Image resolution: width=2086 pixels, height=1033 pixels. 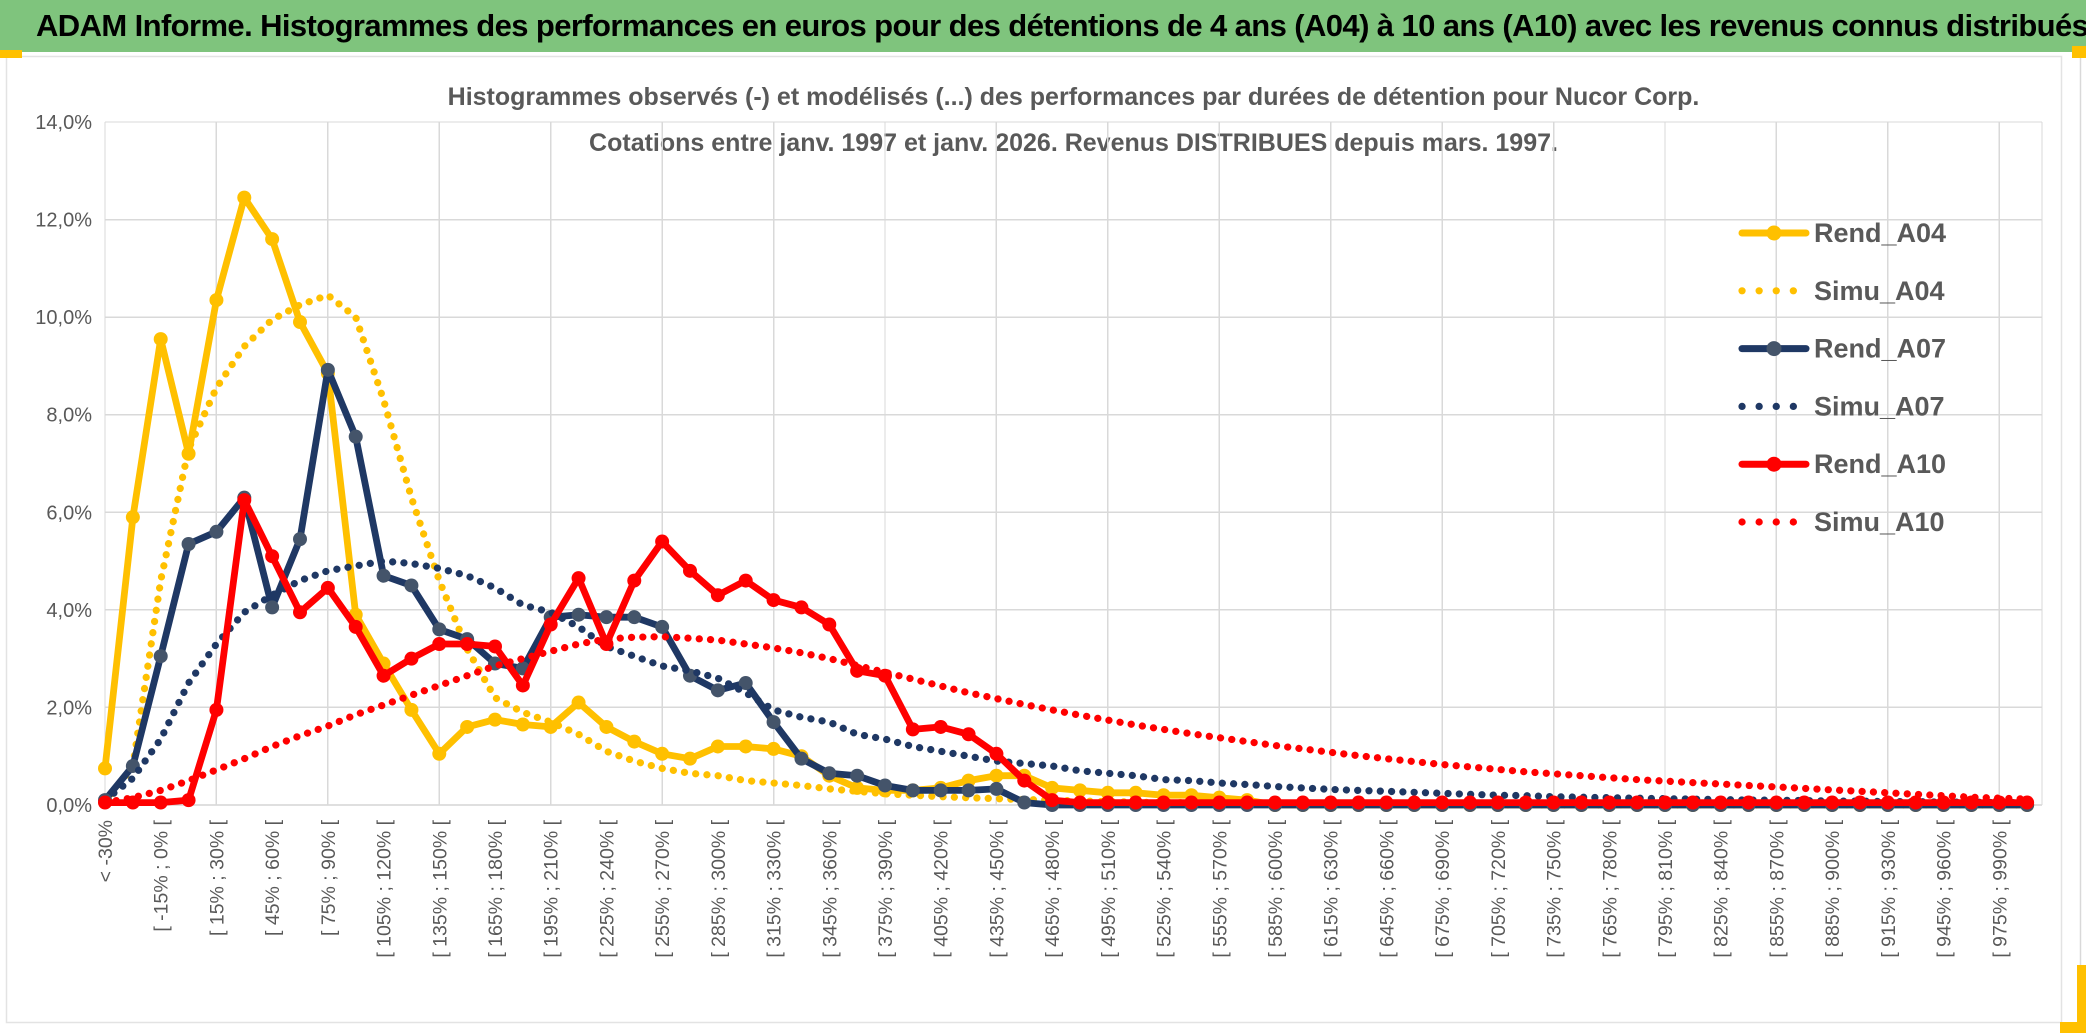 What do you see at coordinates (440, 888) in the screenshot?
I see `x-axis-tick-label: [ 135% ; 150% [` at bounding box center [440, 888].